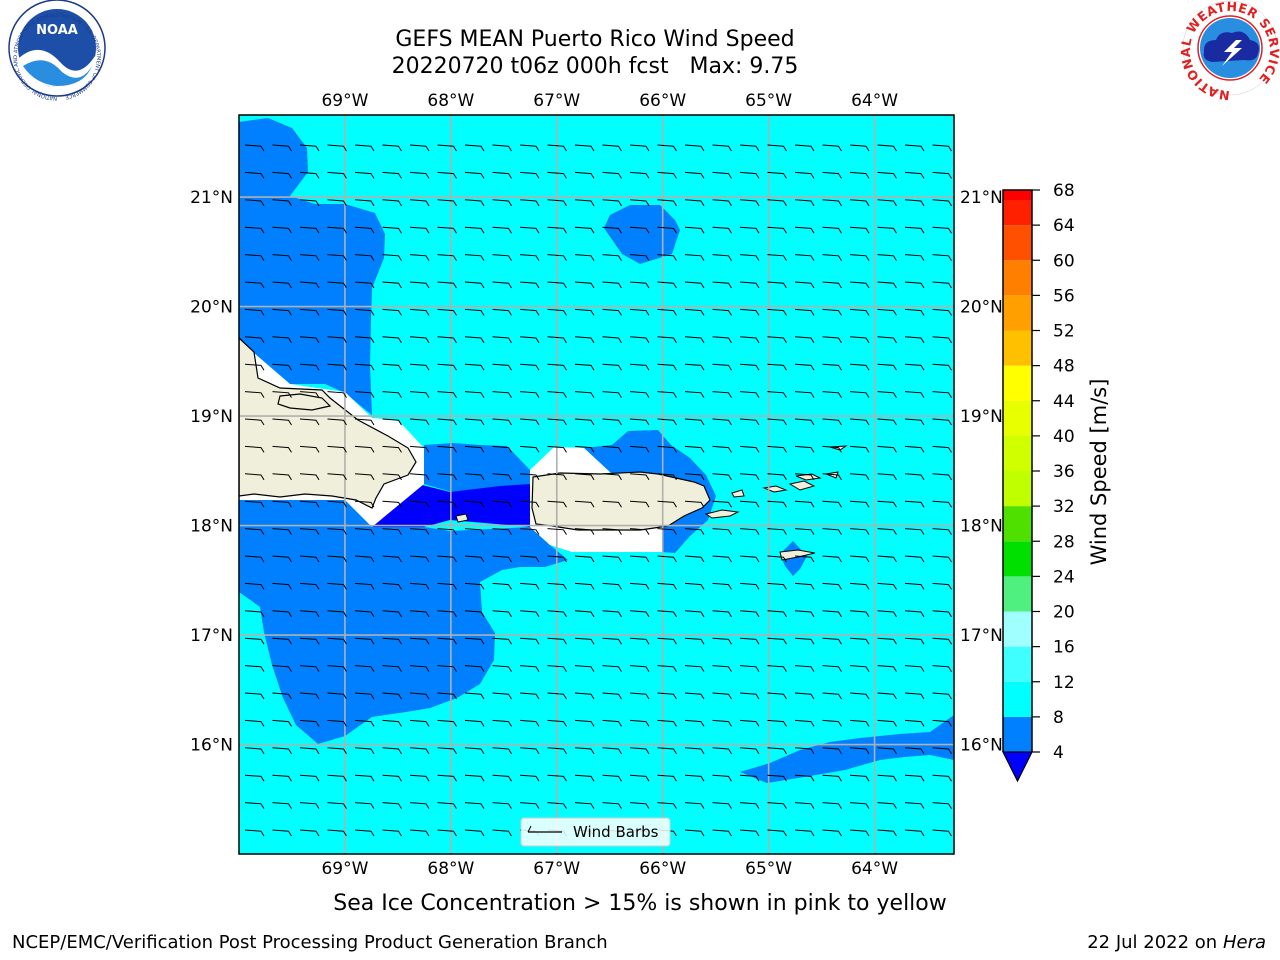 The image size is (1280, 960). Describe the element at coordinates (662, 869) in the screenshot. I see `lon-tick-label: 66°W` at that location.